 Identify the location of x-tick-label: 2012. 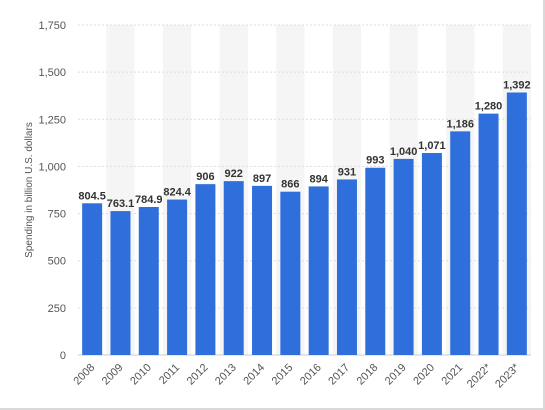
(198, 375).